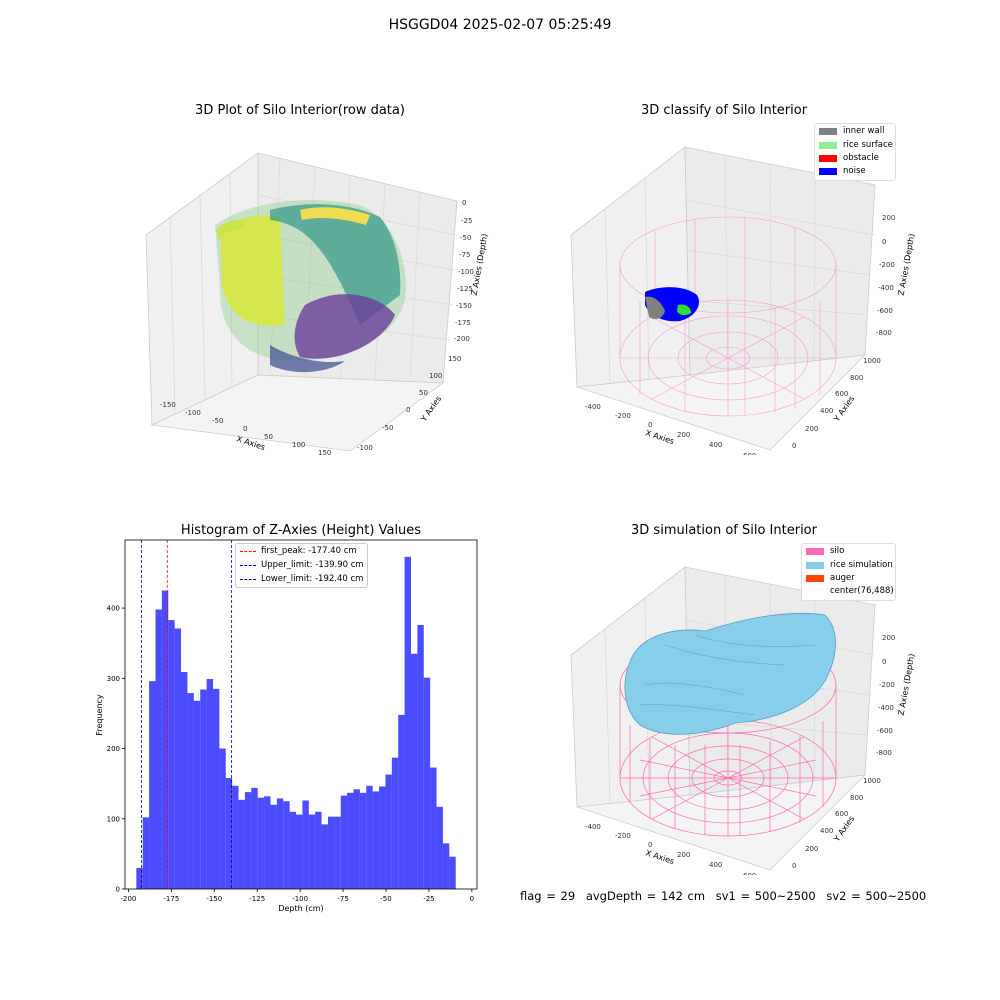 The height and width of the screenshot is (1000, 1000). I want to click on classify-y-label: Y Axies, so click(844, 409).